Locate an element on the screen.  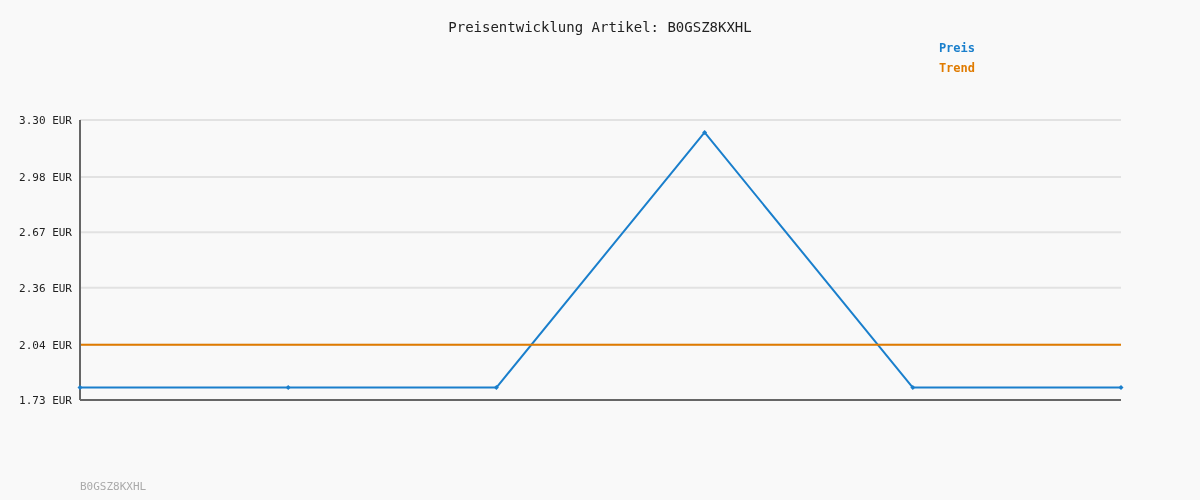
y-tick-label: 2.67 EUR is located at coordinates (46, 233).